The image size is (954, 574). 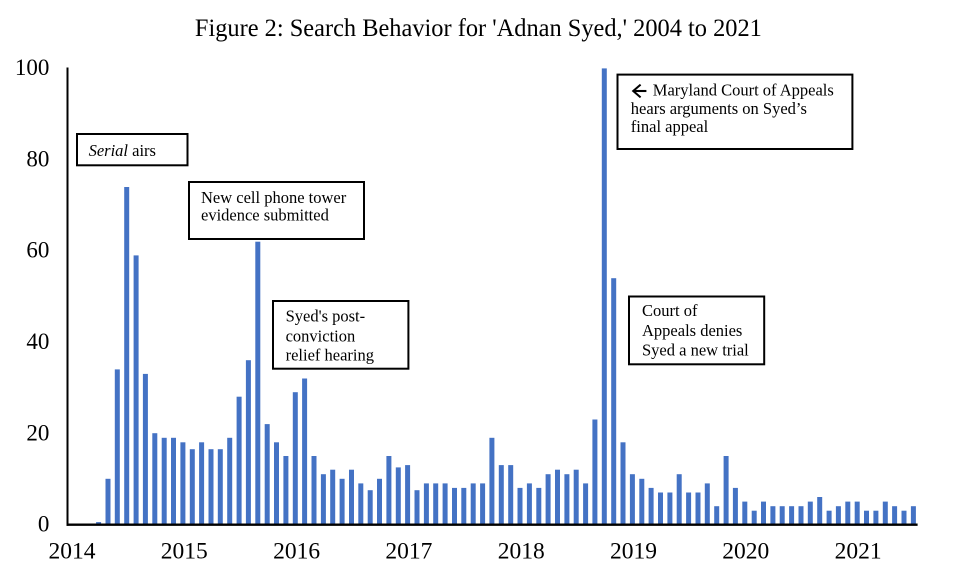 I want to click on svg-text: 2016, so click(x=296, y=552).